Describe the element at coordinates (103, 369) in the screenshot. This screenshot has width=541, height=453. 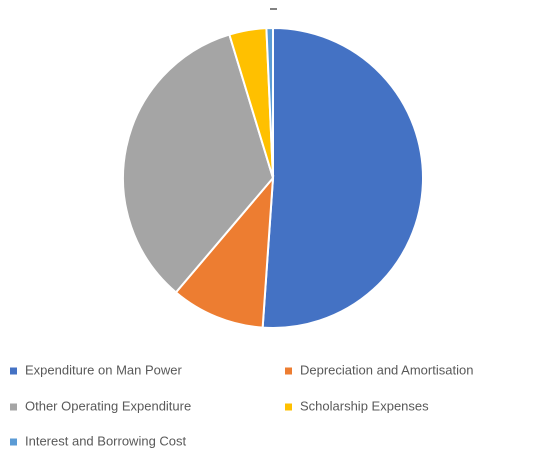
I see `legend-label: Expenditure on Man Power` at that location.